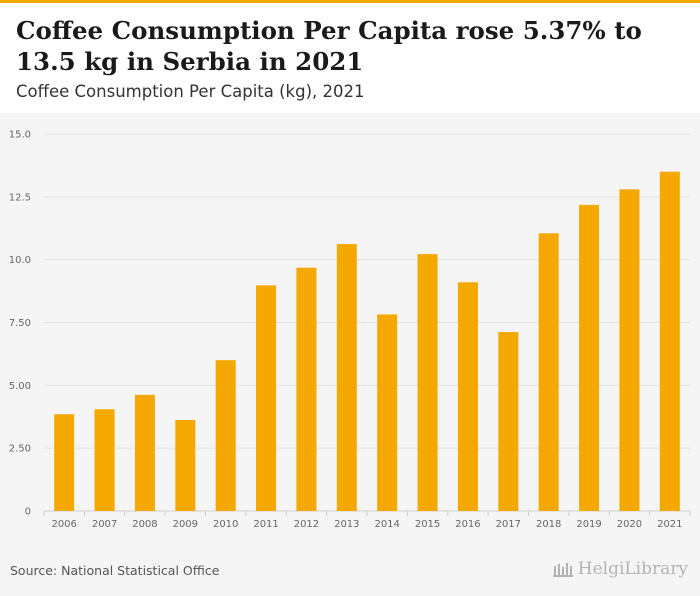 Image resolution: width=700 pixels, height=596 pixels. I want to click on x-tick-label: 2010, so click(225, 524).